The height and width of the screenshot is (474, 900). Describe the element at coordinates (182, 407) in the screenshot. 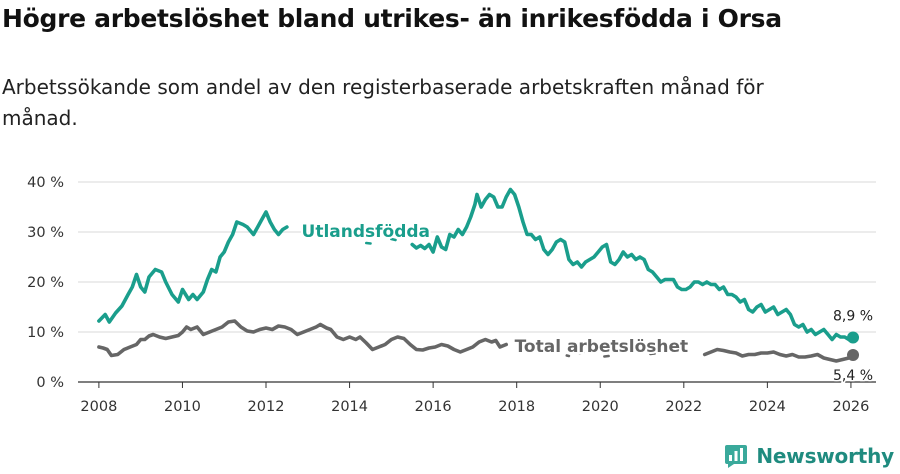

I see `x-tick-label: 2010` at that location.